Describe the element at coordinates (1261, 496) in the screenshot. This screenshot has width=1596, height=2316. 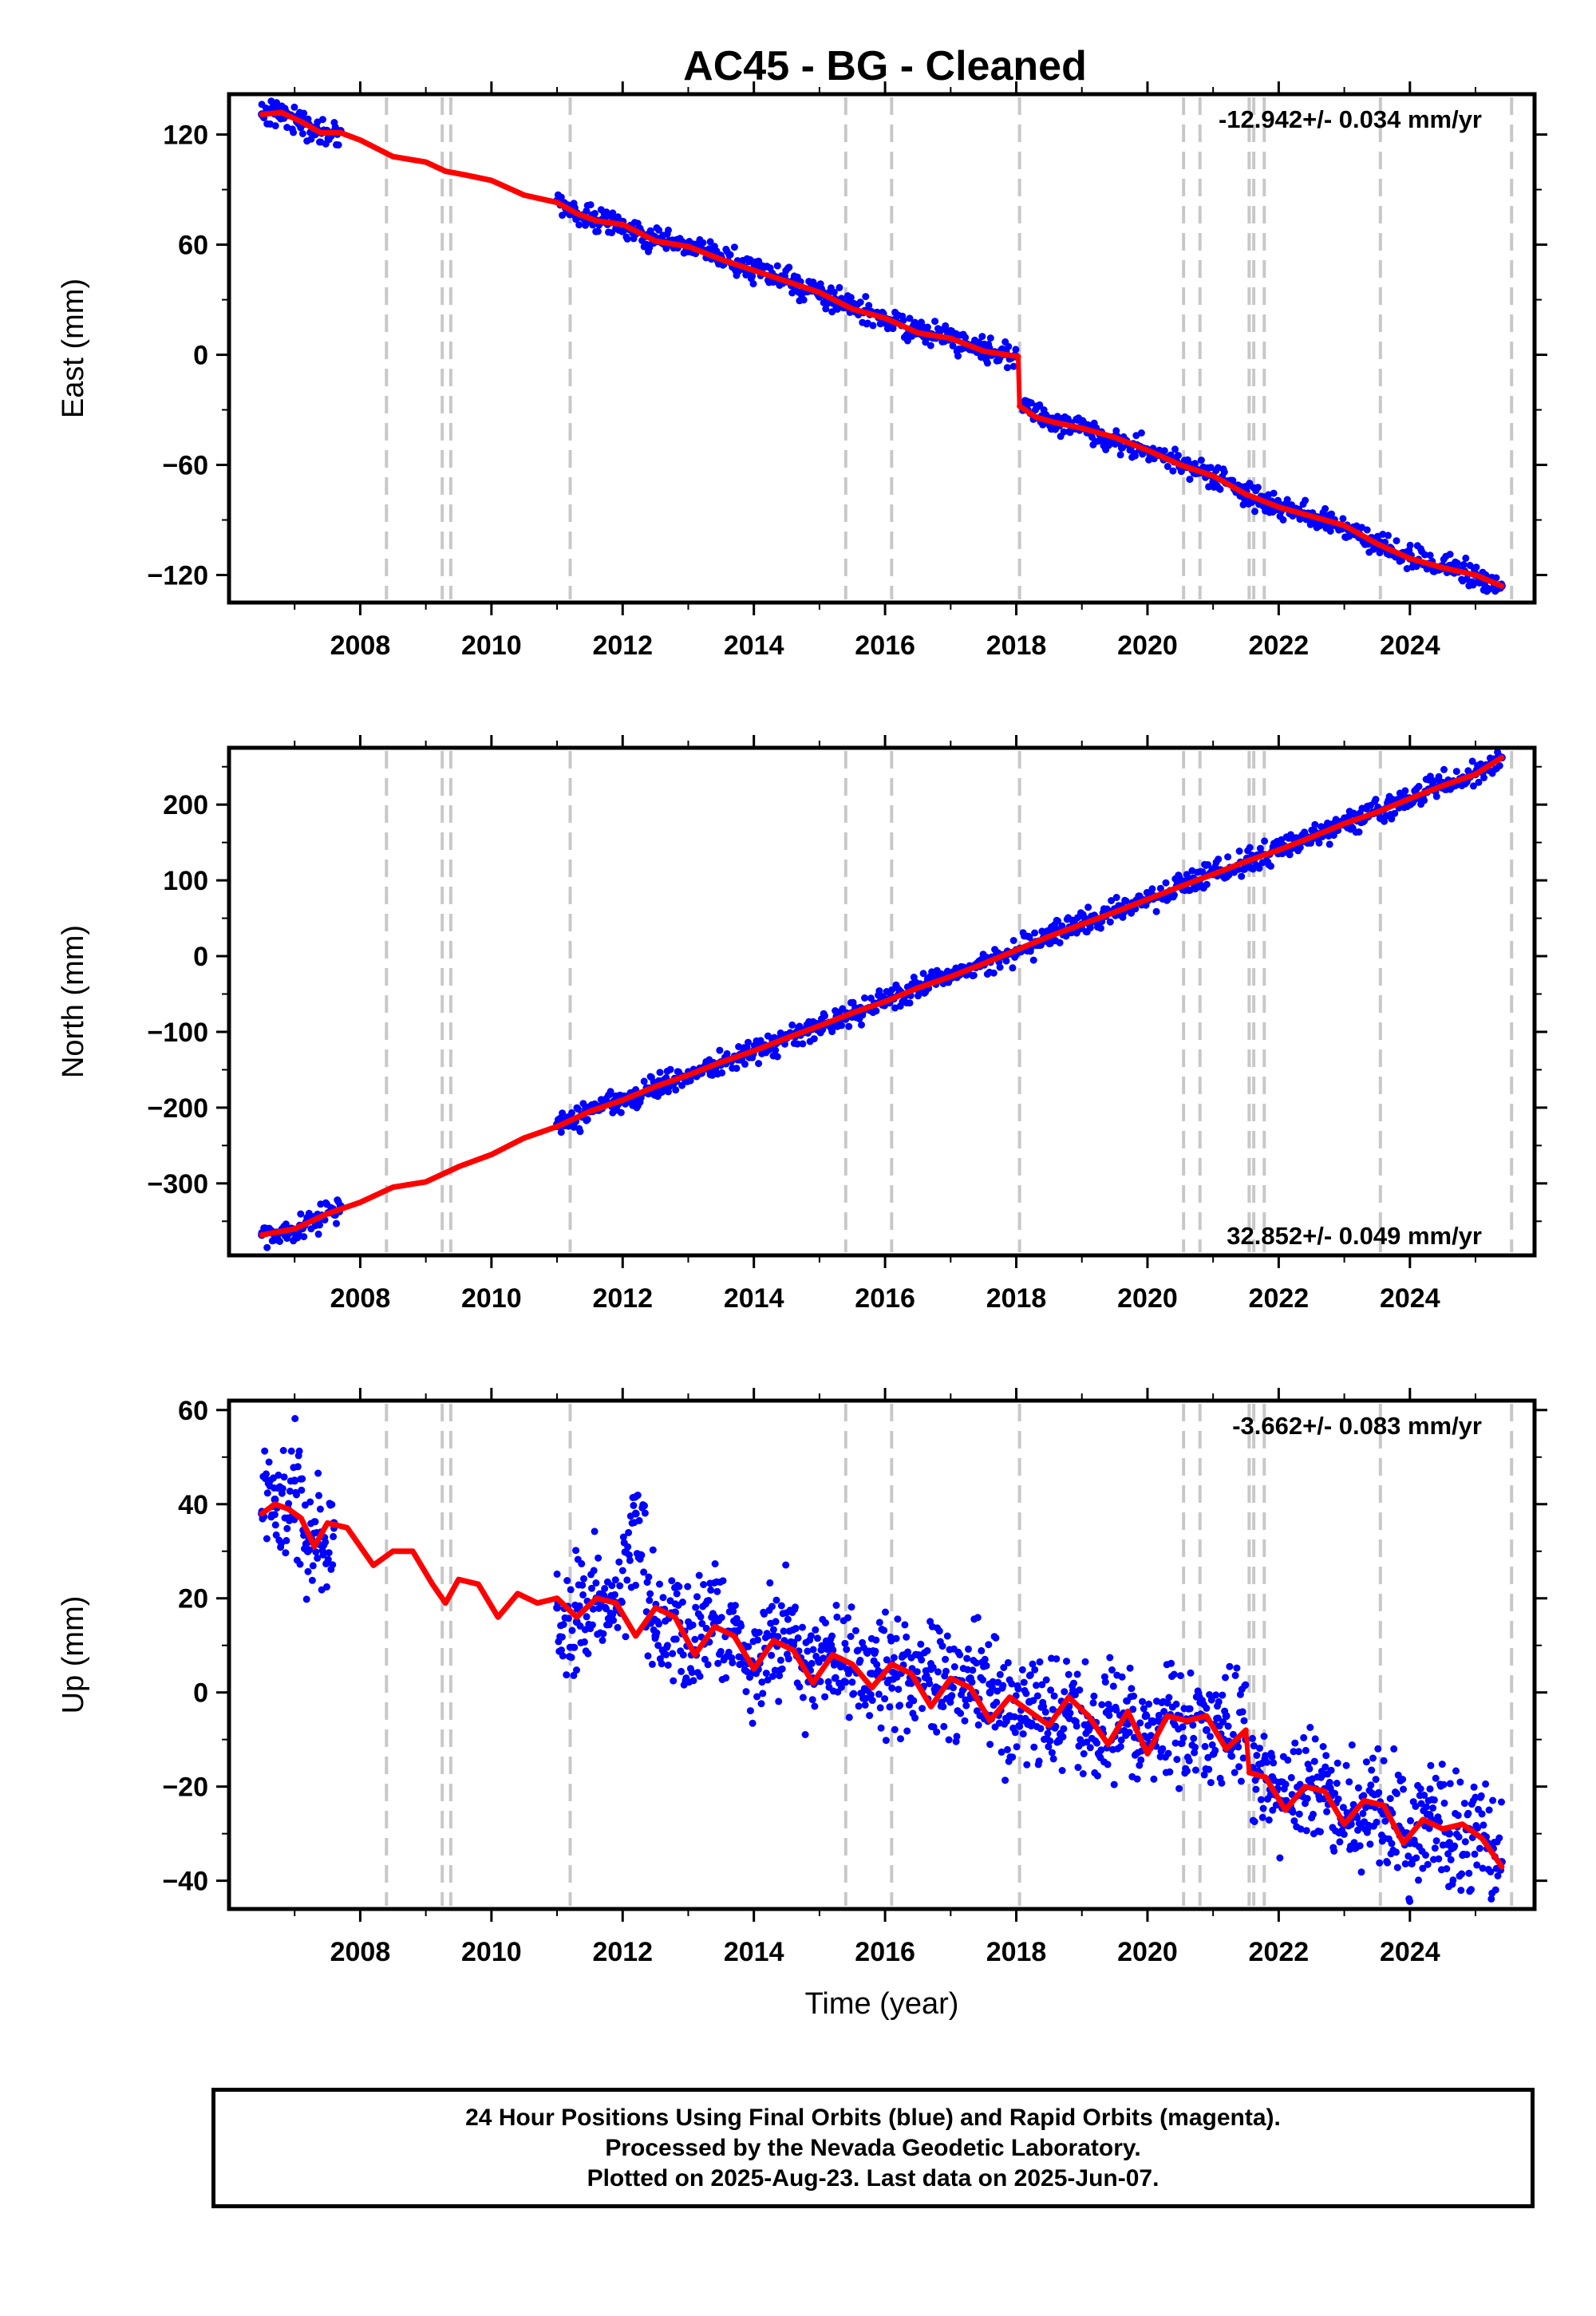
I see `model-line` at that location.